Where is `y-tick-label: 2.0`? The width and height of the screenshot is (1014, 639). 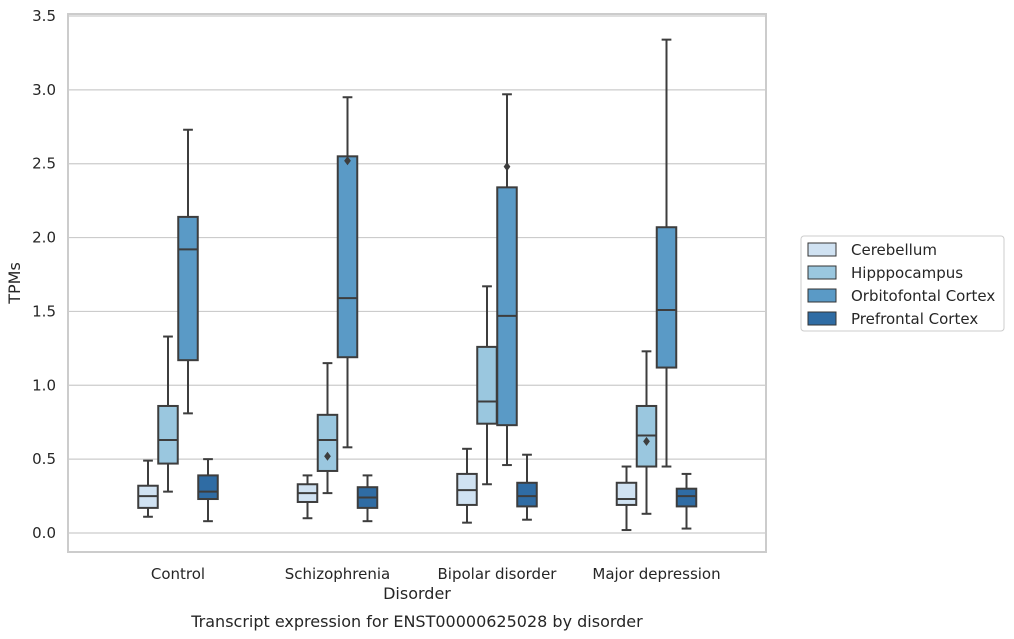
y-tick-label: 2.0 is located at coordinates (44, 238).